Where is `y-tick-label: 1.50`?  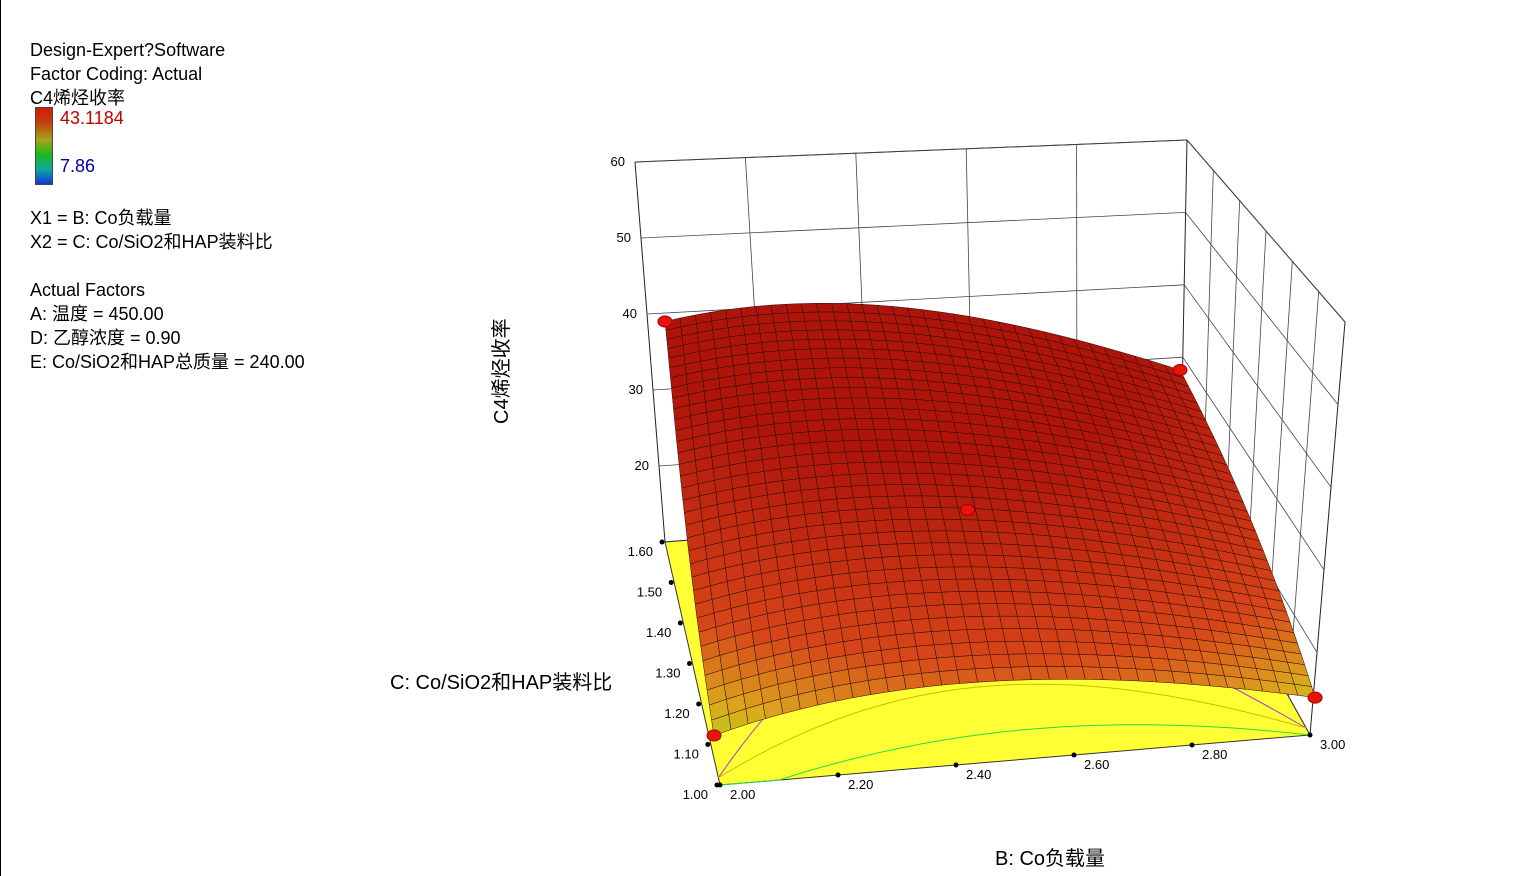
y-tick-label: 1.50 is located at coordinates (649, 592).